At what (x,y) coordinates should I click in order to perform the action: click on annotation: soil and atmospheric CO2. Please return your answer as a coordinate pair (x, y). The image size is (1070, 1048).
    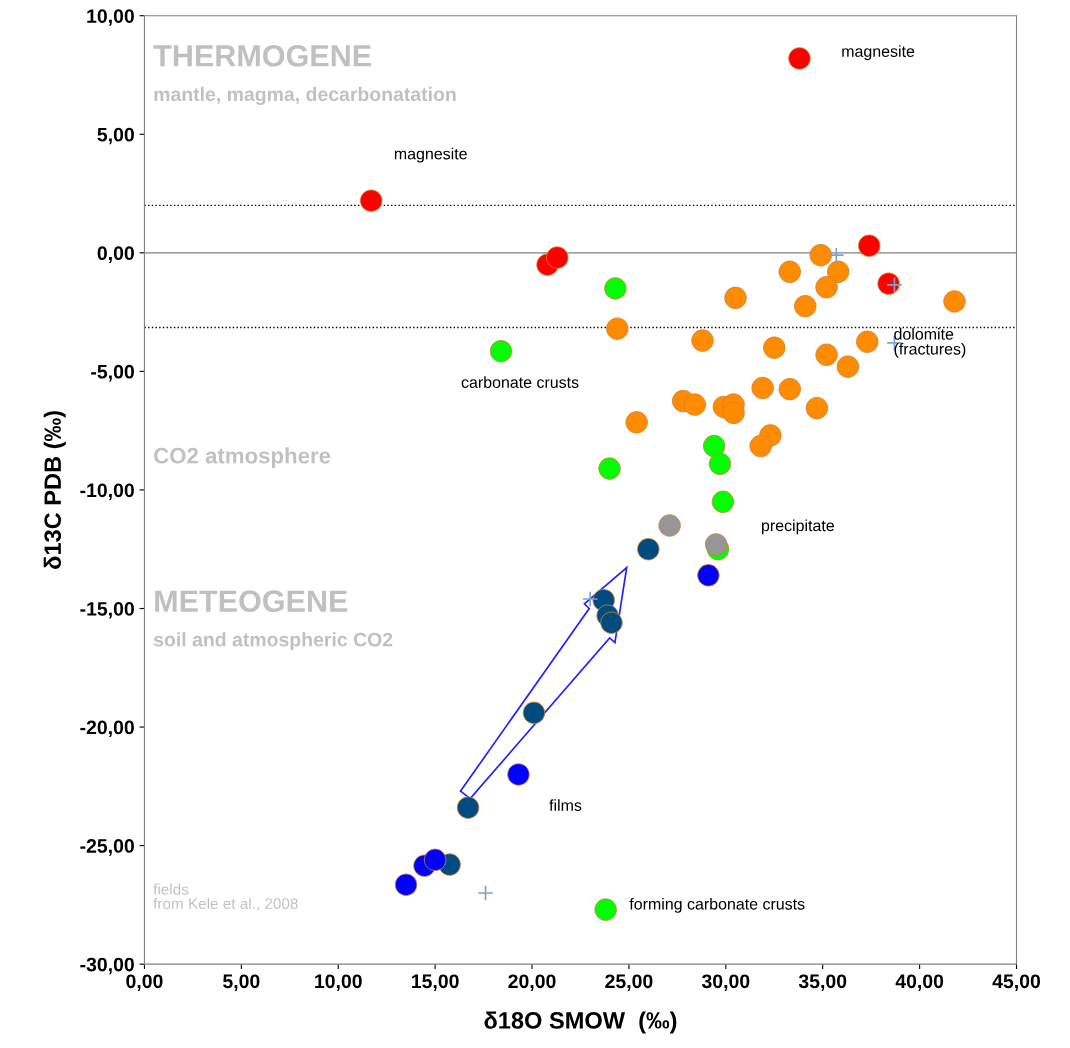
    Looking at the image, I should click on (273, 641).